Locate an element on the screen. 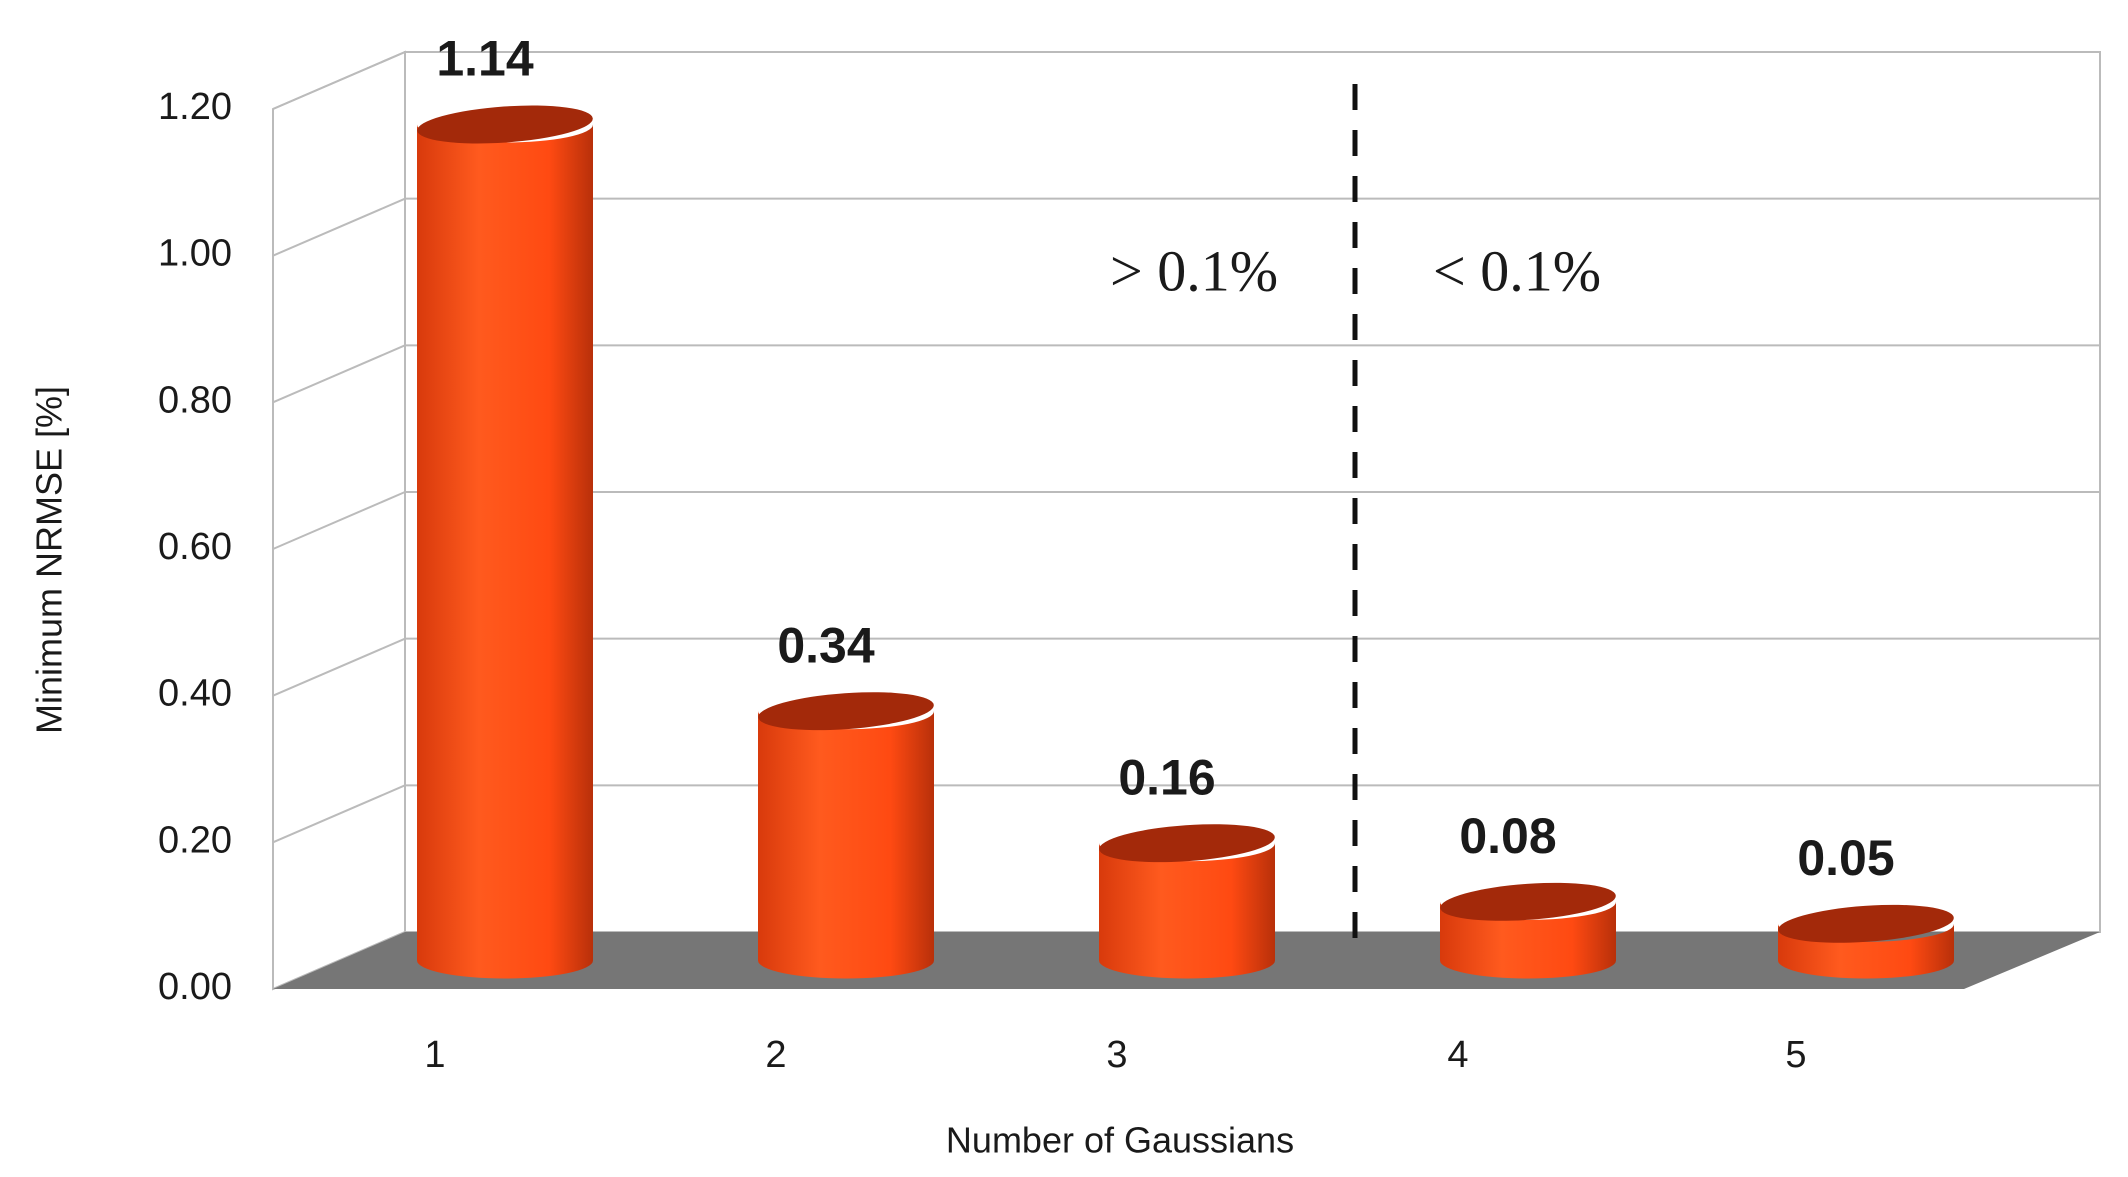 This screenshot has height=1177, width=2128. y-tick-label: 0.20 is located at coordinates (195, 840).